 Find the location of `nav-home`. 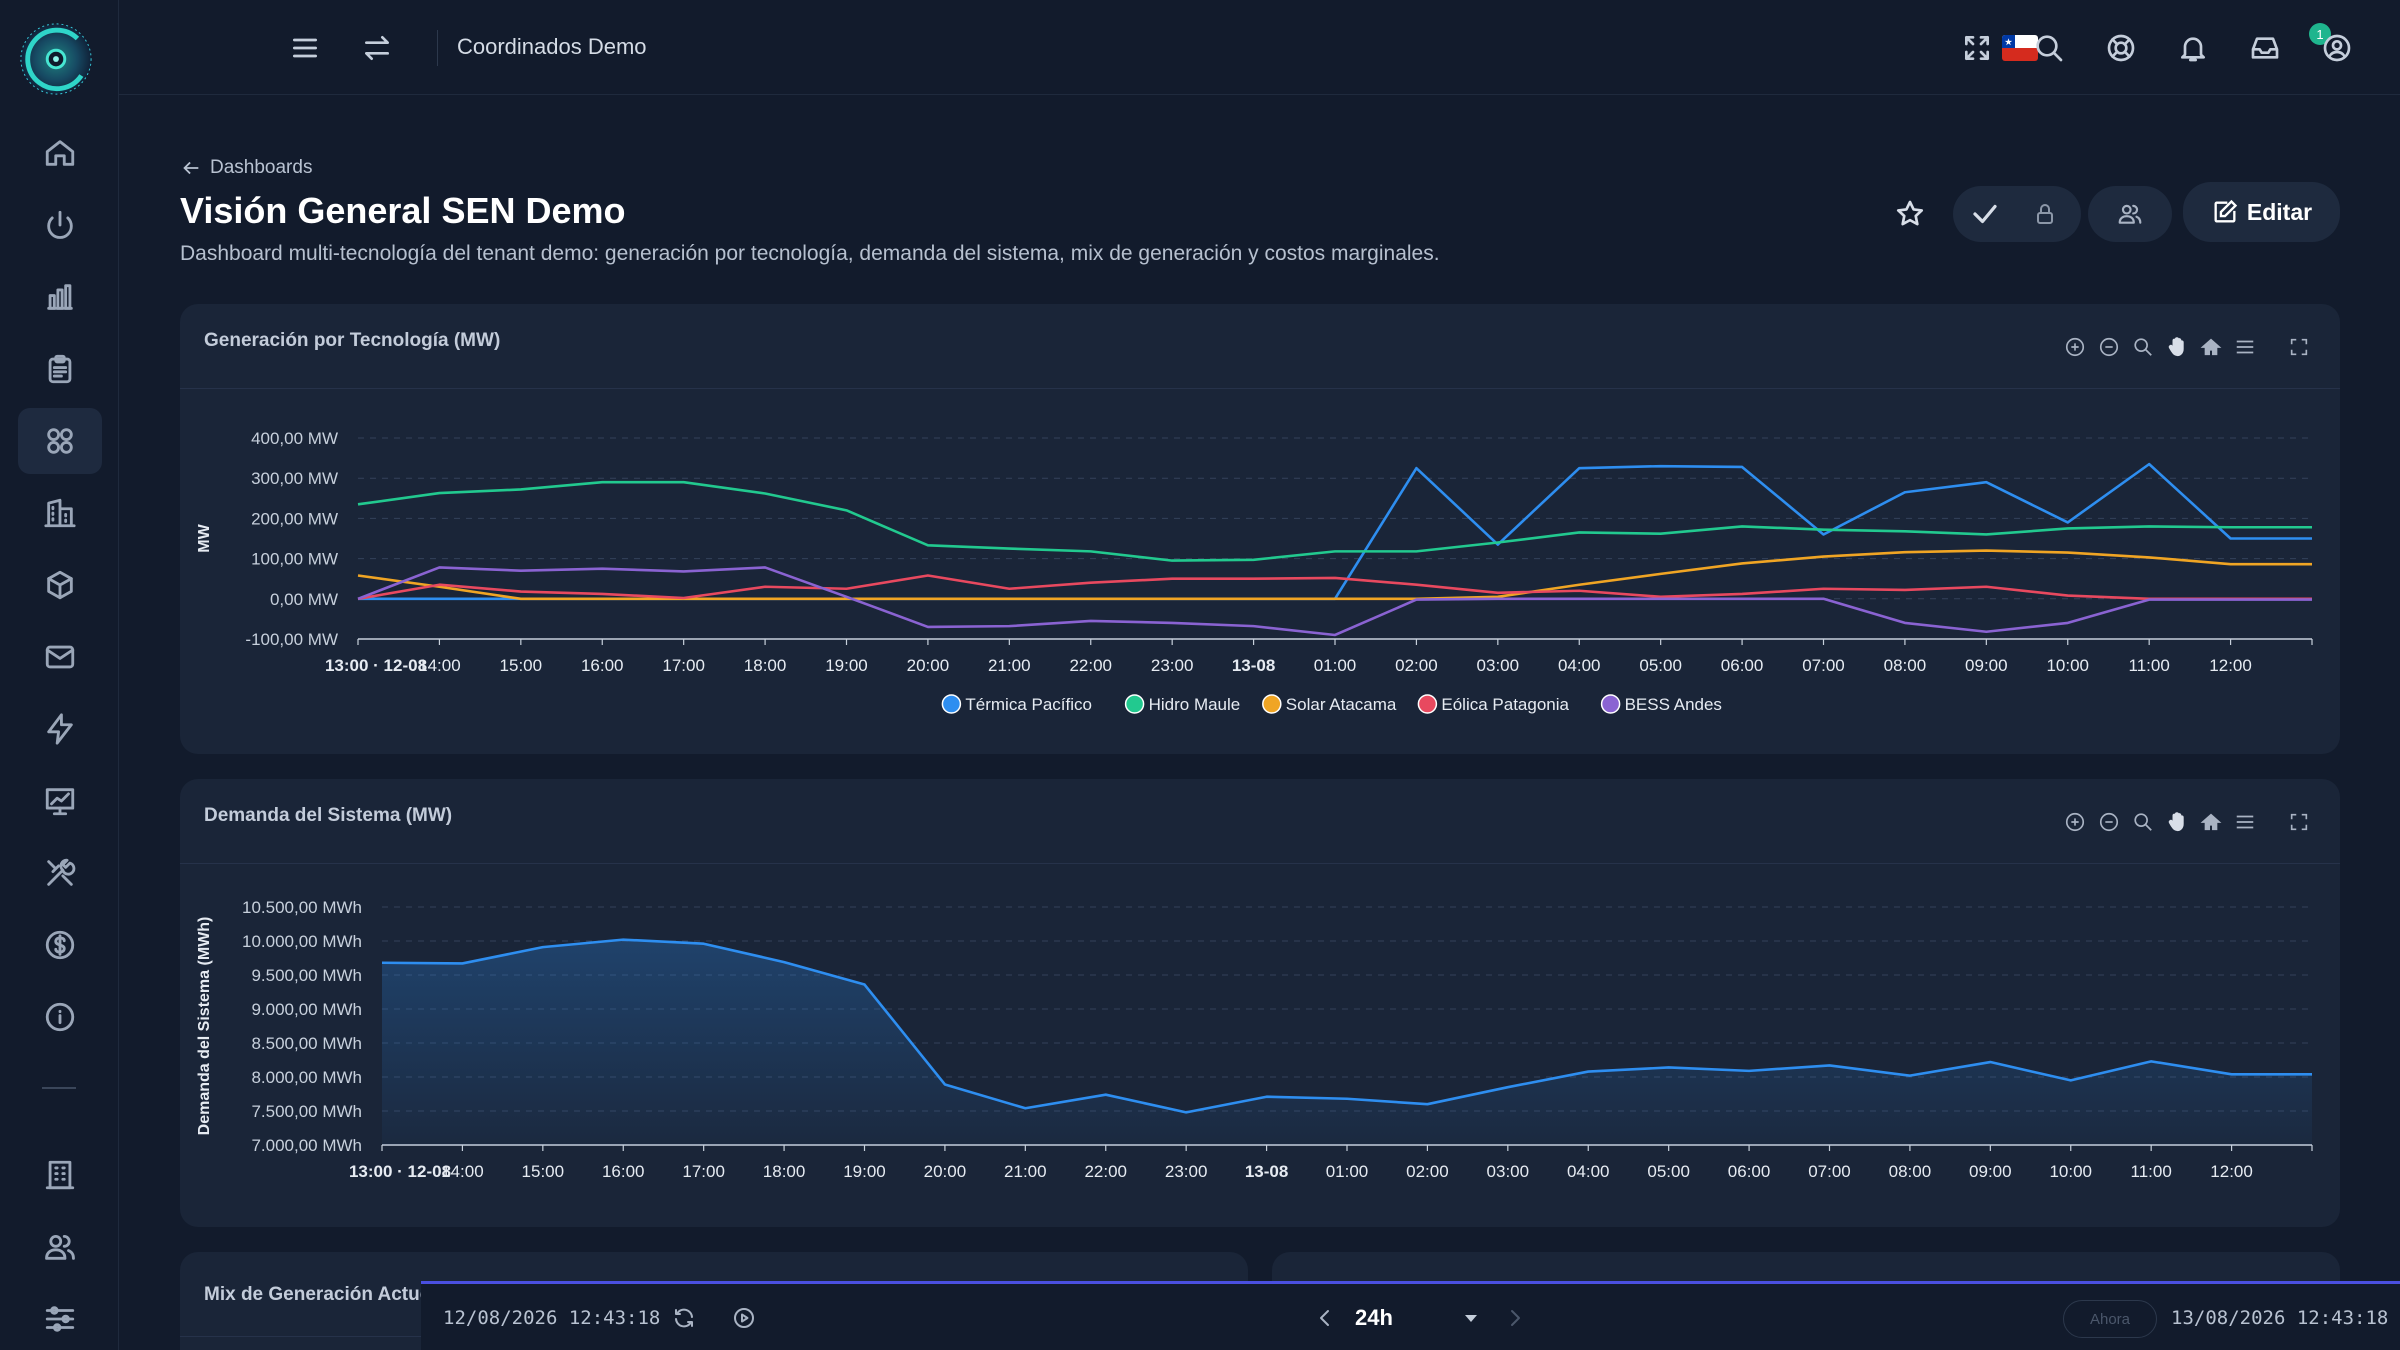

nav-home is located at coordinates (60, 153).